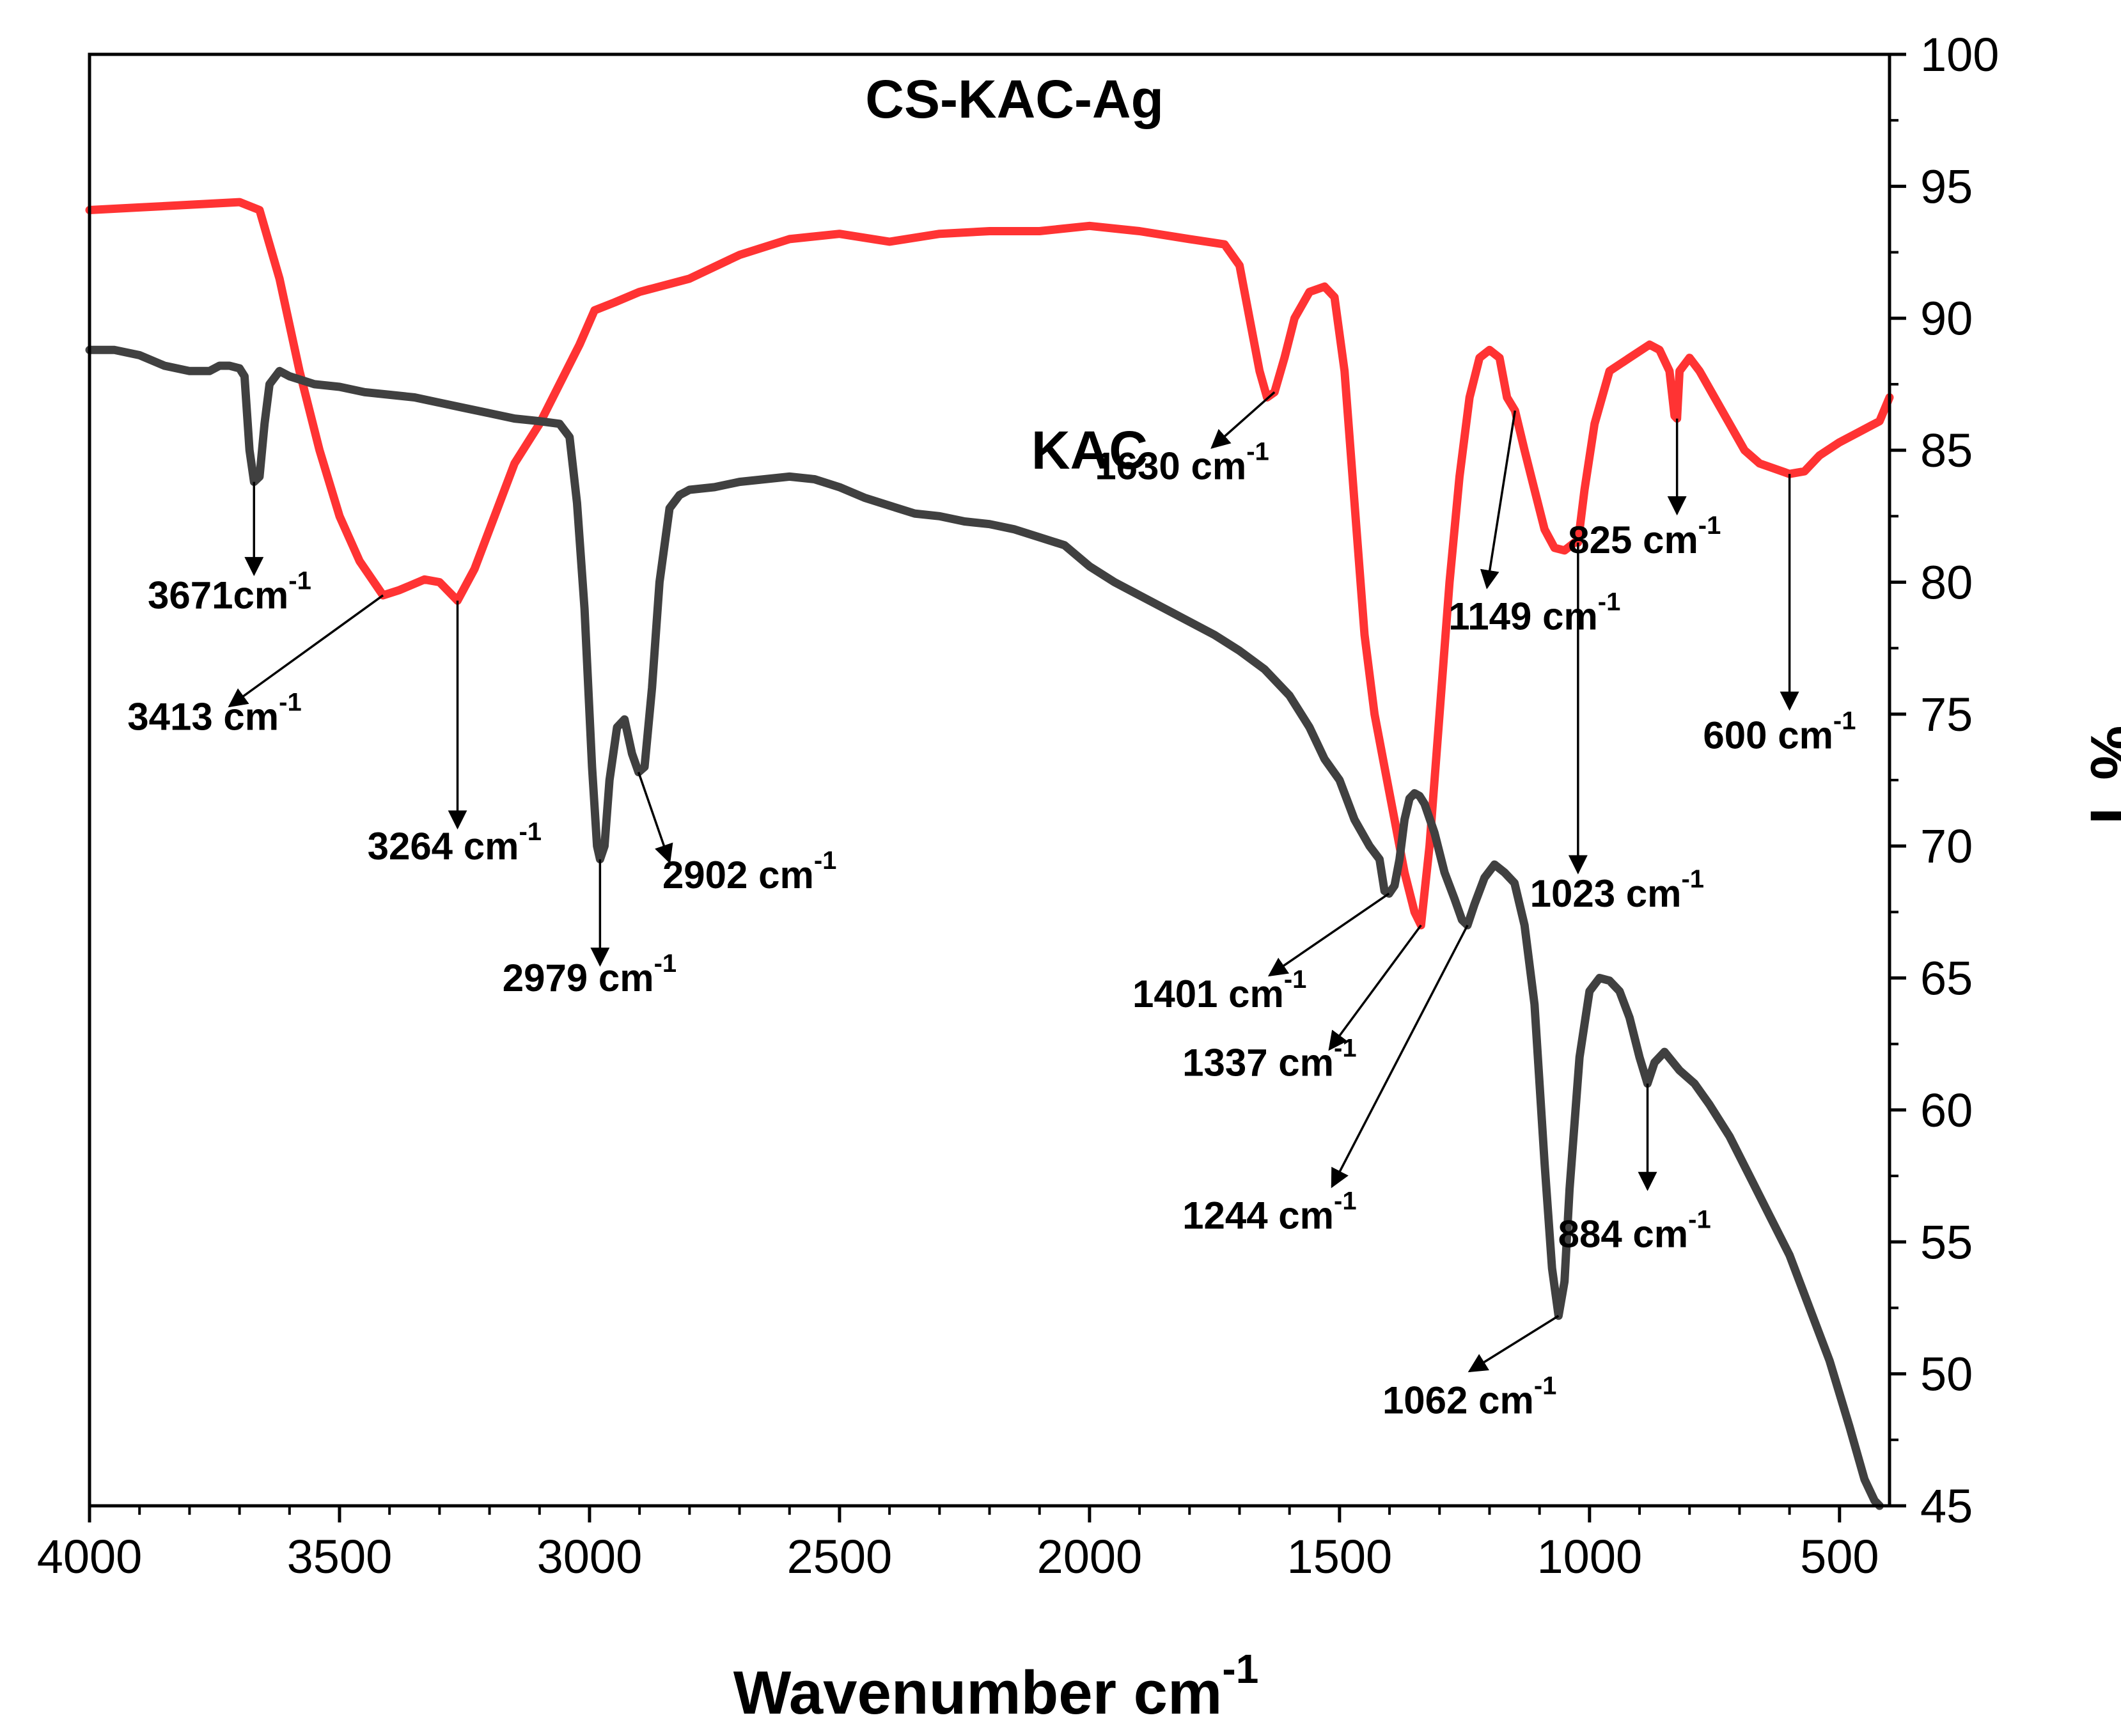  What do you see at coordinates (590, 1556) in the screenshot?
I see `x-tick-label-3000: 3000` at bounding box center [590, 1556].